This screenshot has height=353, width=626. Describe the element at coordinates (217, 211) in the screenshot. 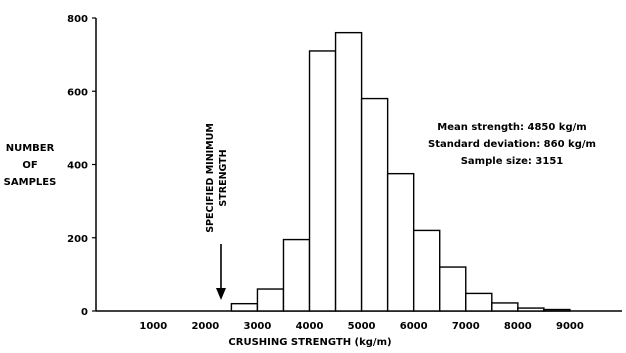

I see `specified-minimum-annotation: SPECIFIED MINIMUM STRENGTH` at that location.